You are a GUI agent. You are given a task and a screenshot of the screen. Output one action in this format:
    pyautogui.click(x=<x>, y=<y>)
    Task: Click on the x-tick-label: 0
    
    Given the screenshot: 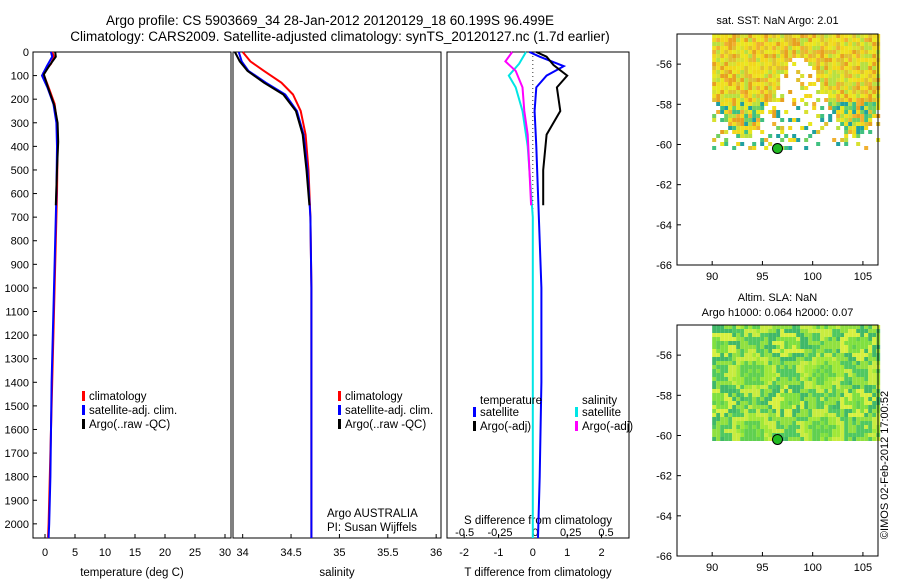 What is the action you would take?
    pyautogui.click(x=533, y=553)
    